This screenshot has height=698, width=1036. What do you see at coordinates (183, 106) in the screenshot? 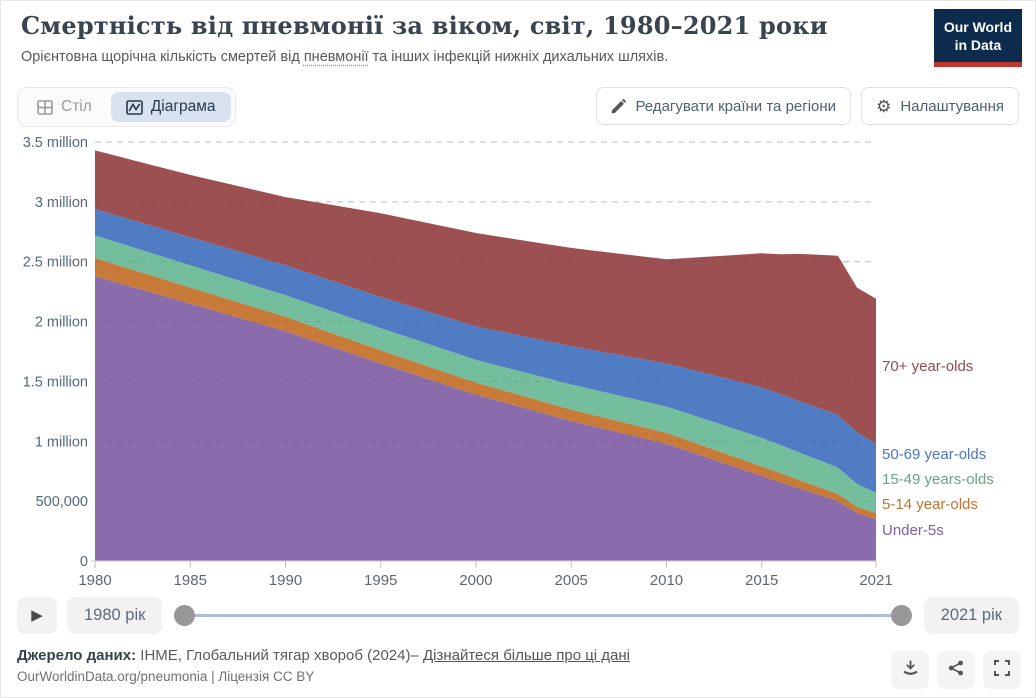
I see `tab-chart-label: Діаграма` at bounding box center [183, 106].